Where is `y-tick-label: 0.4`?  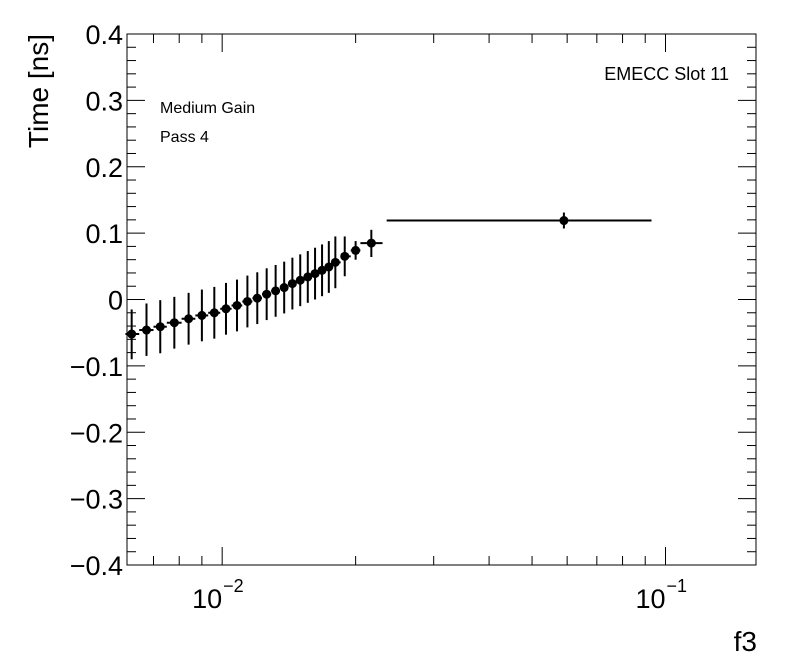 y-tick-label: 0.4 is located at coordinates (104, 35).